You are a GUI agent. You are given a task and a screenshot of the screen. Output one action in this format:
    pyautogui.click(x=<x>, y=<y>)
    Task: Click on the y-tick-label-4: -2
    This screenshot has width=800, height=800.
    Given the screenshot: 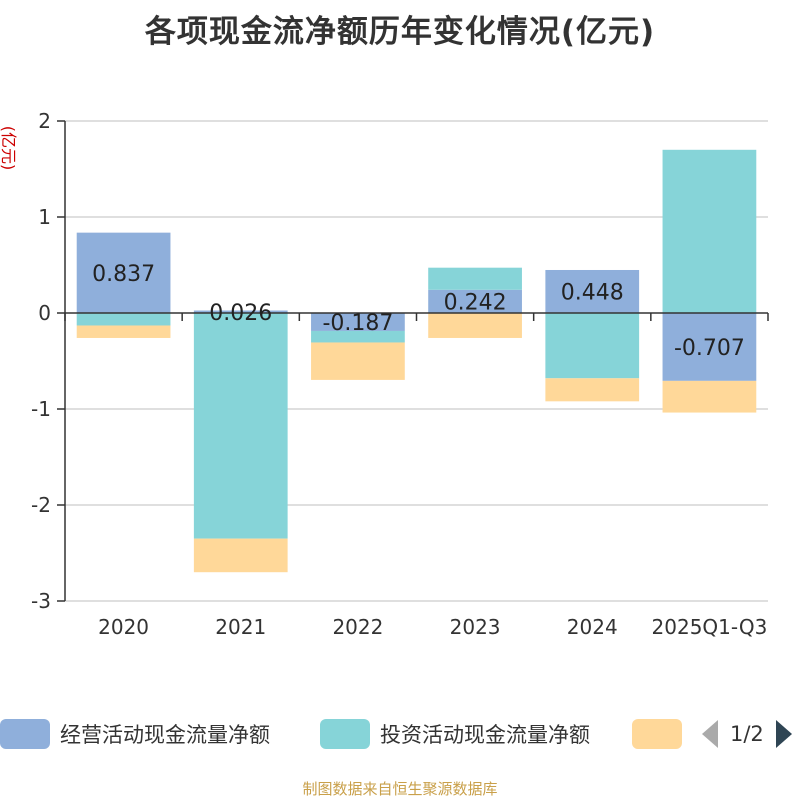 What is the action you would take?
    pyautogui.click(x=41, y=505)
    